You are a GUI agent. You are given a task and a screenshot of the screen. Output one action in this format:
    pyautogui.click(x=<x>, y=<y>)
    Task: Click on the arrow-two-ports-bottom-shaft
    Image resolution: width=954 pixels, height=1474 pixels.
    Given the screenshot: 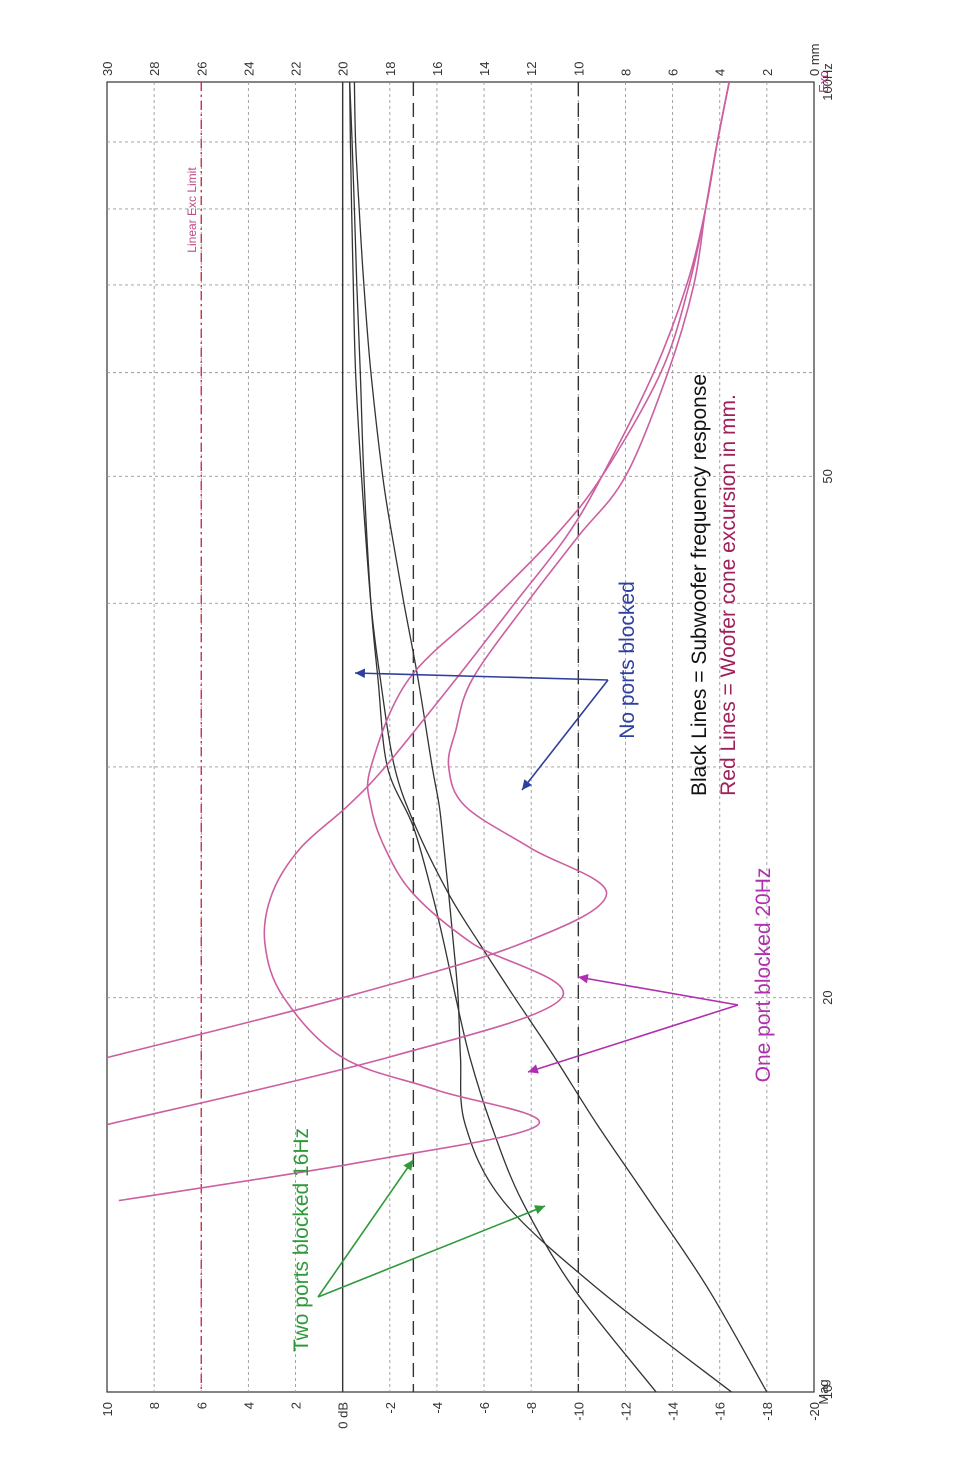 What is the action you would take?
    pyautogui.click(x=431, y=1251)
    